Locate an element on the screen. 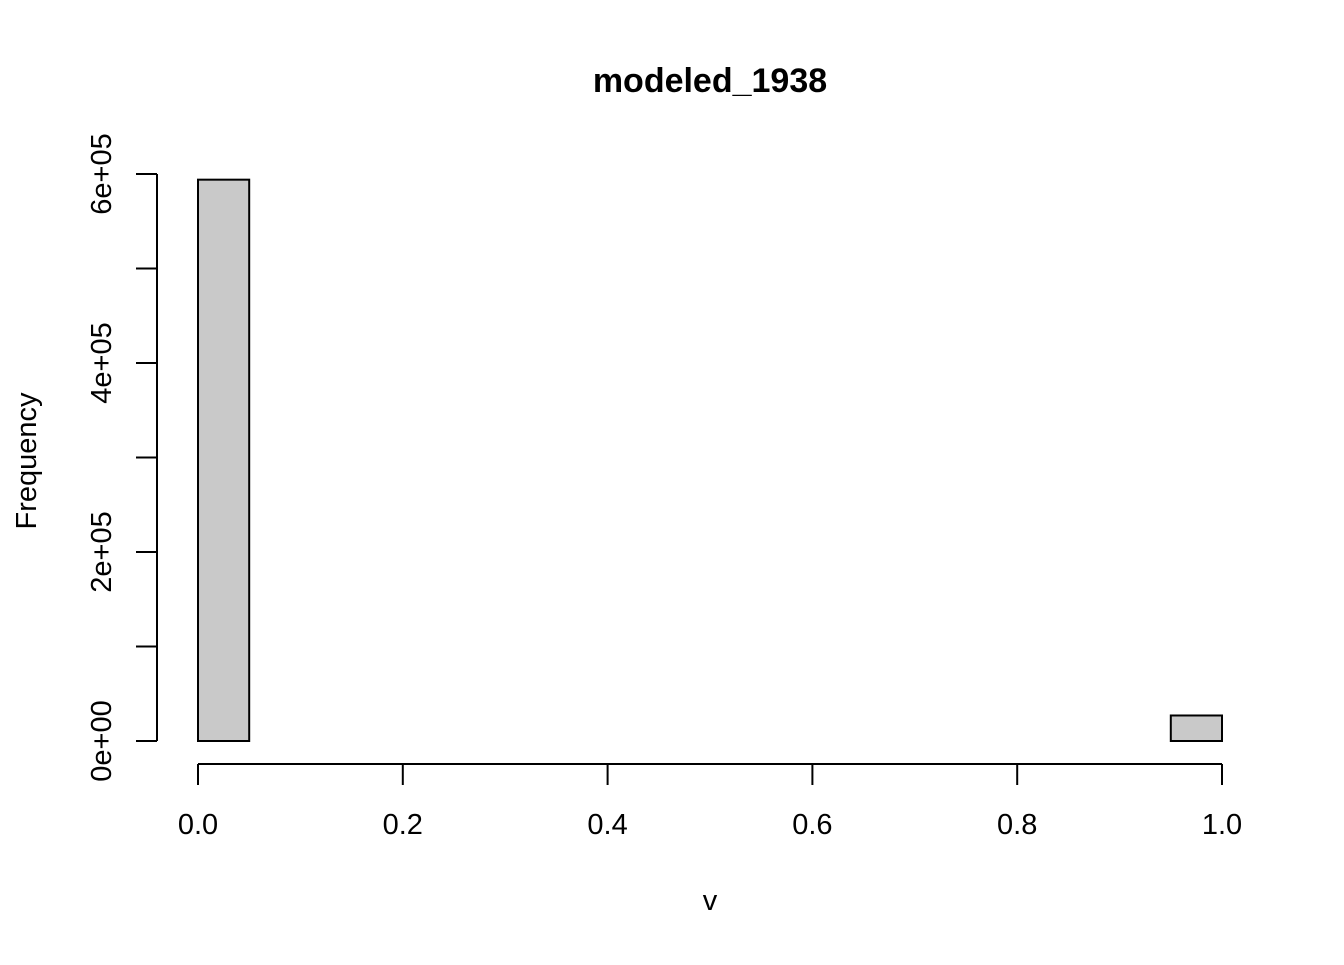 The width and height of the screenshot is (1344, 965). x-tick-label: 0.8 is located at coordinates (1017, 825).